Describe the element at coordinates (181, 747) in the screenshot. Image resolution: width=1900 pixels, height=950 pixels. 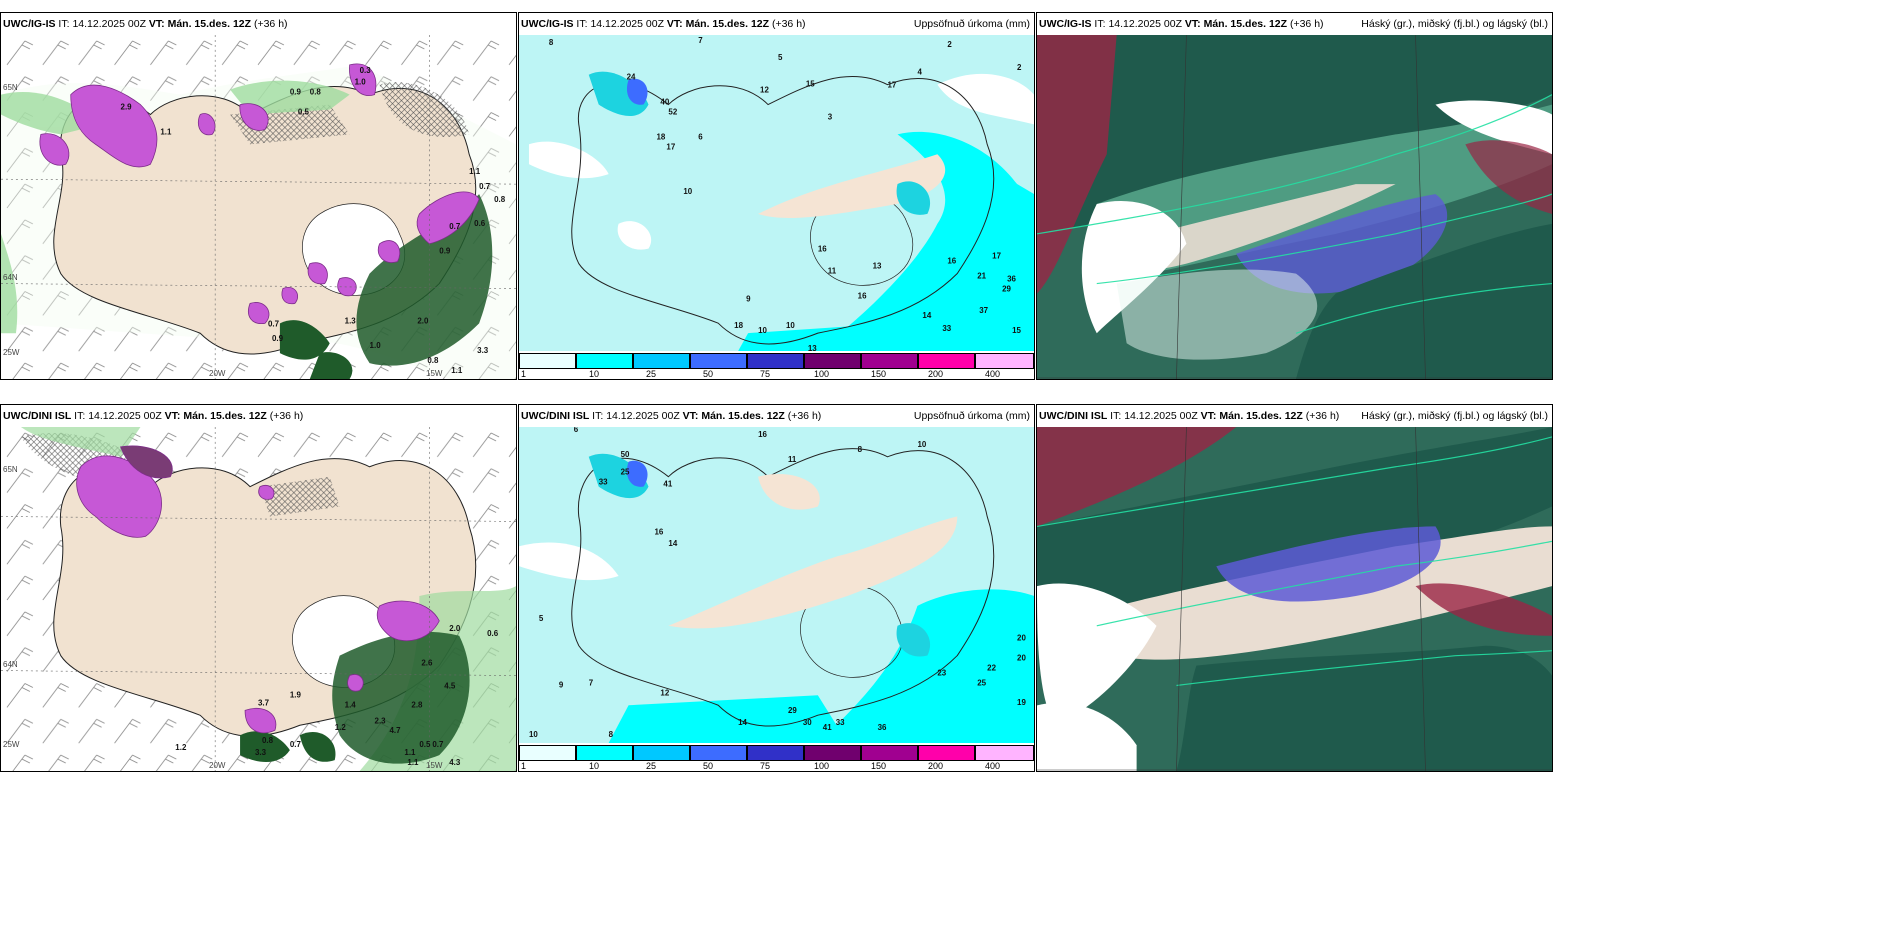
I see `snow-label: 1.2` at that location.